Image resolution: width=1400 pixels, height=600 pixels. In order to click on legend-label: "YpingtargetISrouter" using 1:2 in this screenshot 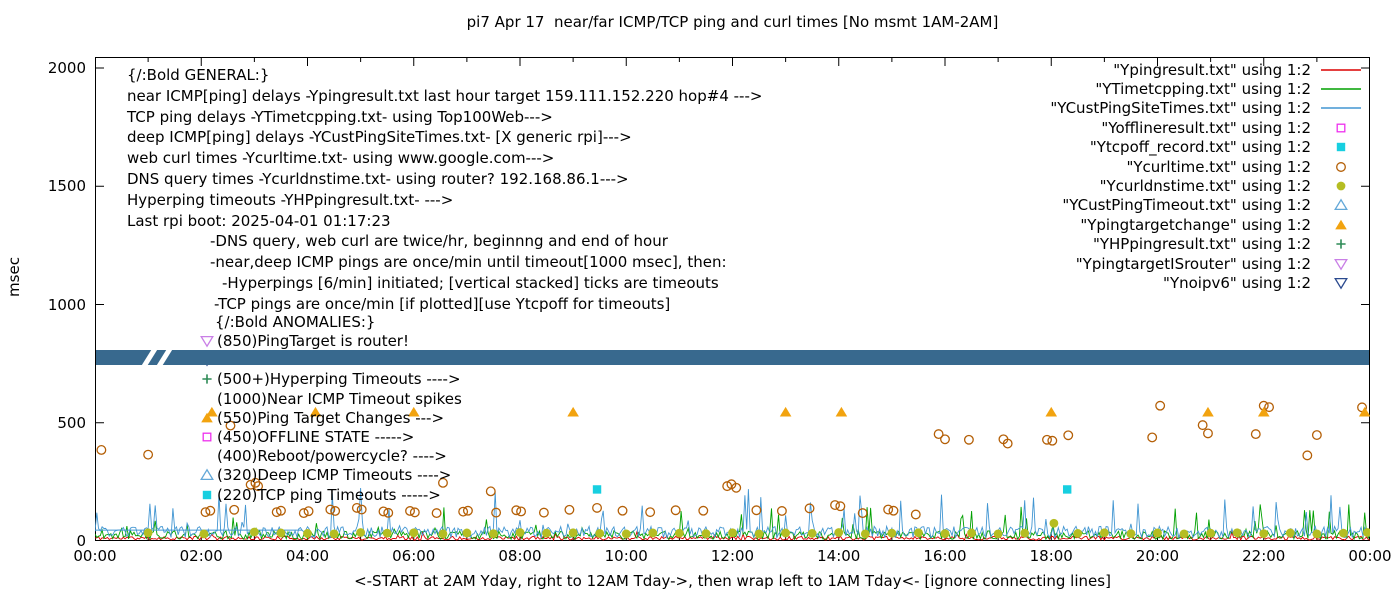, I will do `click(1193, 263)`.